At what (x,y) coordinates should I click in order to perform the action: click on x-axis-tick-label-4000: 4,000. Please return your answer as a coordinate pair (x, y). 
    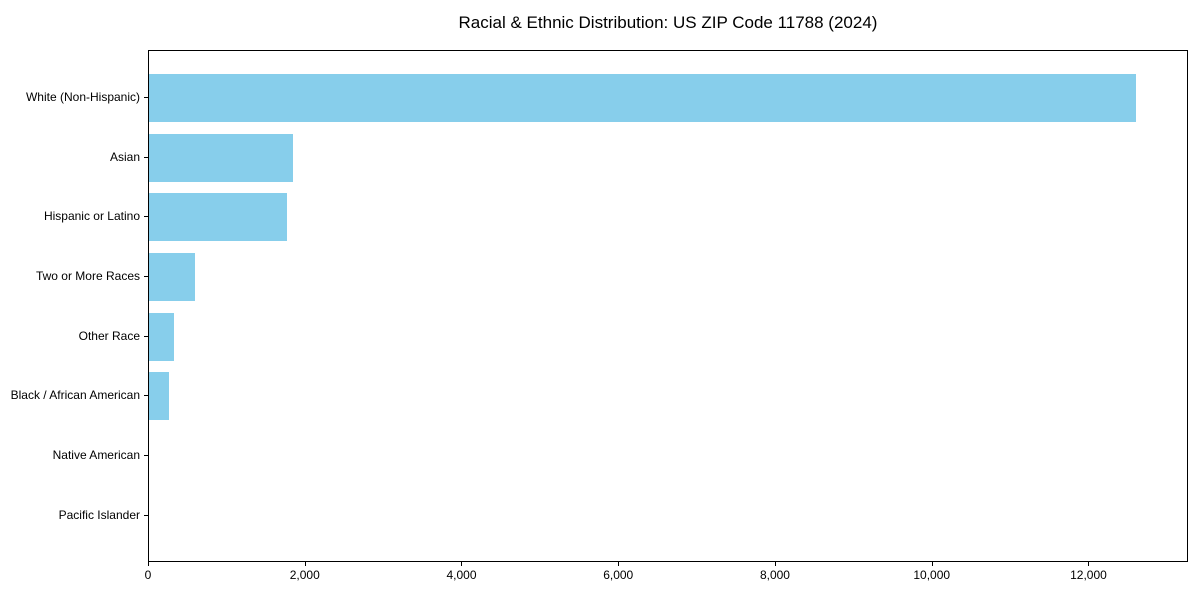
    Looking at the image, I should click on (461, 575).